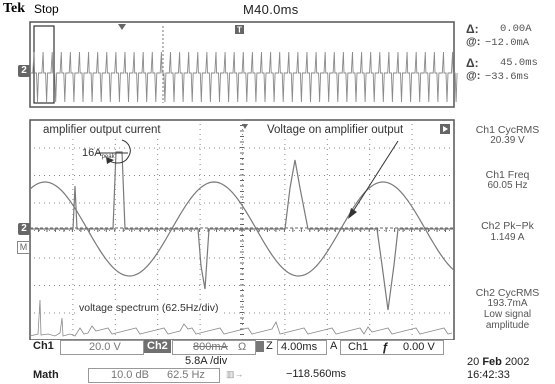 This screenshot has width=555, height=384. What do you see at coordinates (392, 347) in the screenshot?
I see `trigger-box: Ch1 ƒ 0.00 V` at bounding box center [392, 347].